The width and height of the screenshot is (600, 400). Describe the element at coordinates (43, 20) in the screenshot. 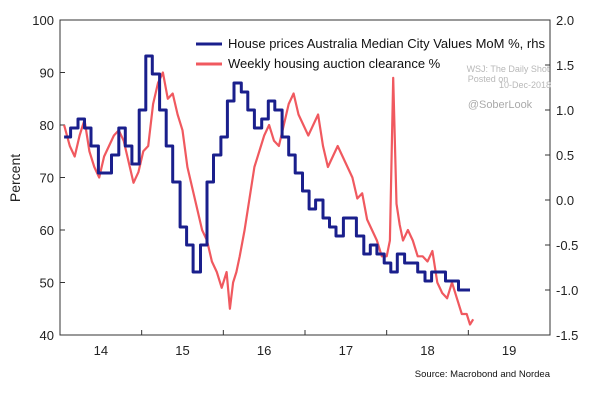

I see `left-y-tick-label: 100` at that location.